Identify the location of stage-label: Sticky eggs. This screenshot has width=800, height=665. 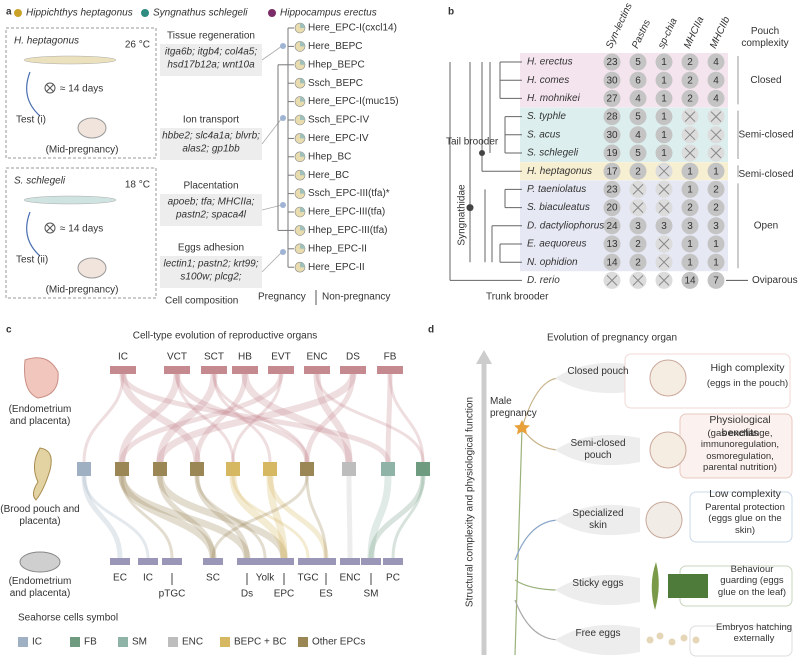
(598, 583).